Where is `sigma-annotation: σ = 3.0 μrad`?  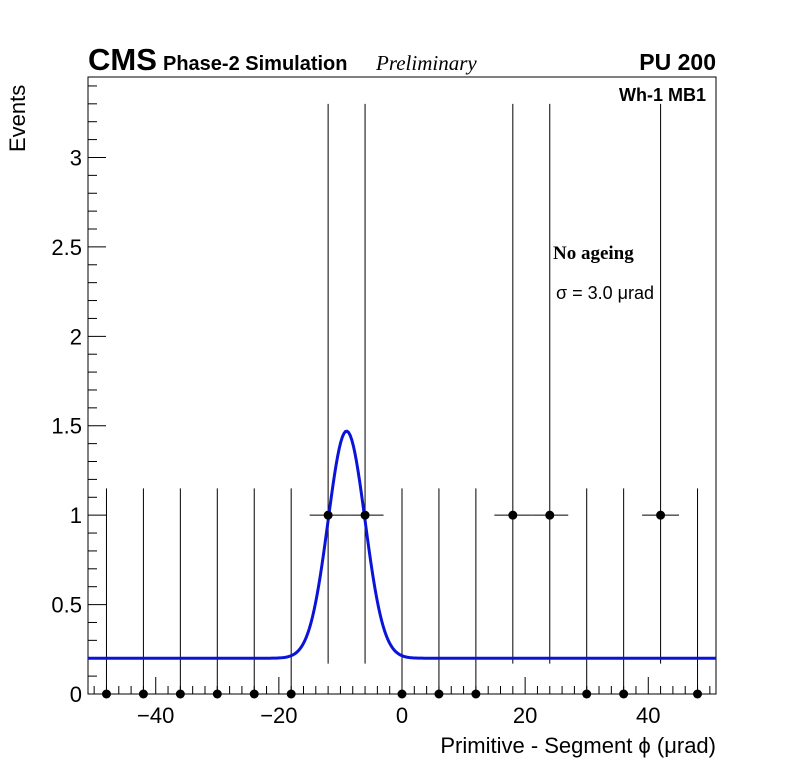
sigma-annotation: σ = 3.0 μrad is located at coordinates (605, 293).